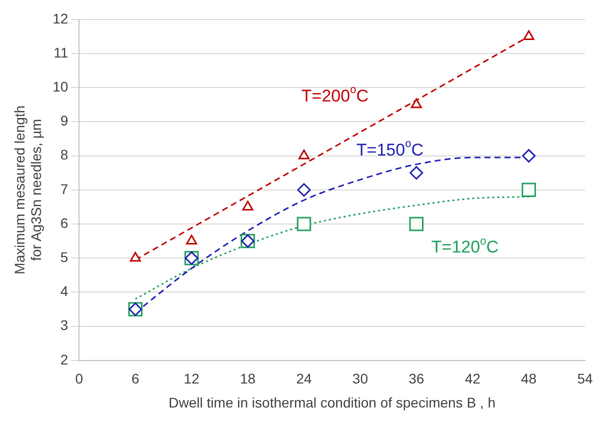  Describe the element at coordinates (64, 120) in the screenshot. I see `y-tick-label: 9` at that location.